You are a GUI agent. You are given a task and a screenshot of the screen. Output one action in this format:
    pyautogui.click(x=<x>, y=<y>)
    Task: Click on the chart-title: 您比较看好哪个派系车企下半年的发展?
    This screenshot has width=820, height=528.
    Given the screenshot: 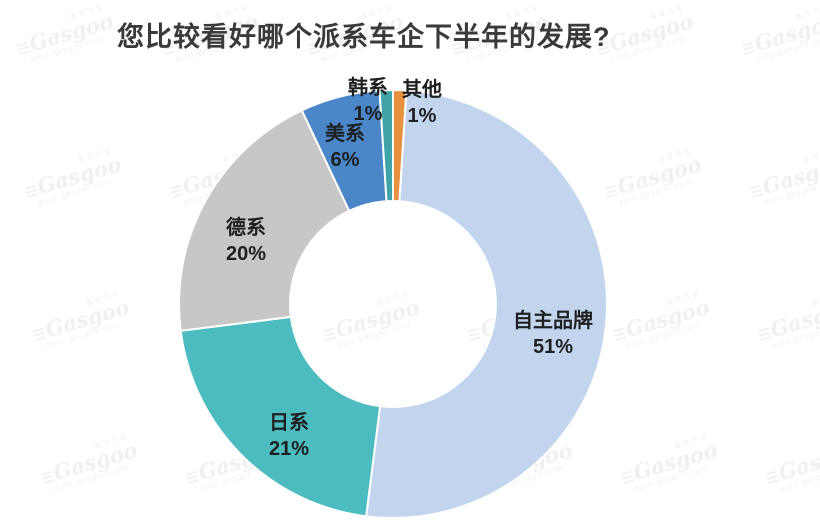 What is the action you would take?
    pyautogui.click(x=364, y=37)
    